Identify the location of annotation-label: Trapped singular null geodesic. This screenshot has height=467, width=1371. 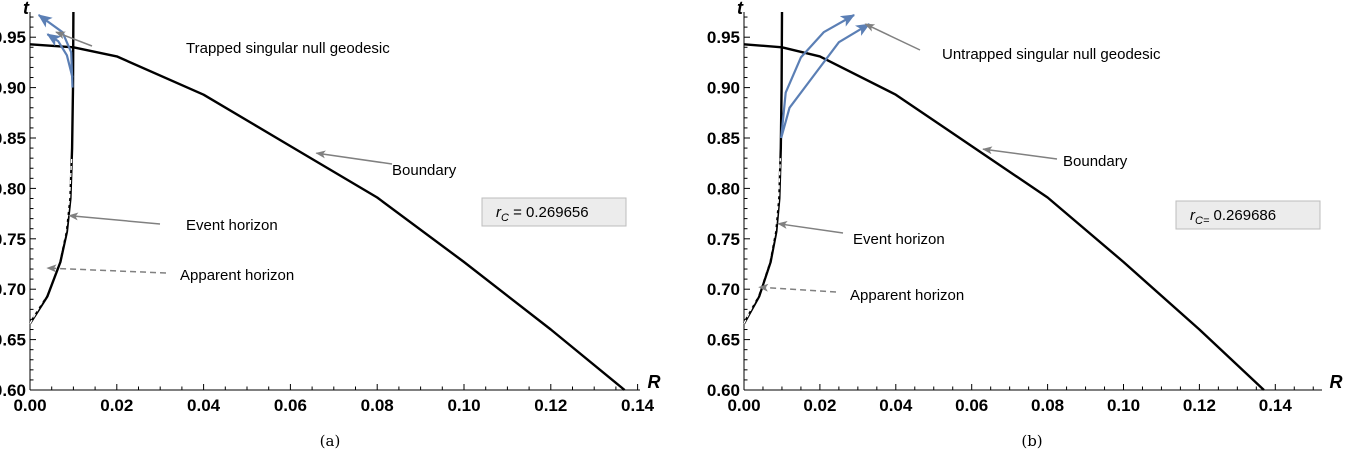
(288, 48).